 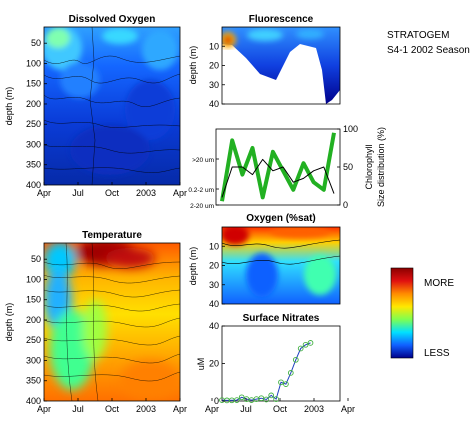 What do you see at coordinates (33, 84) in the screenshot?
I see `do-ytick-label: 150` at bounding box center [33, 84].